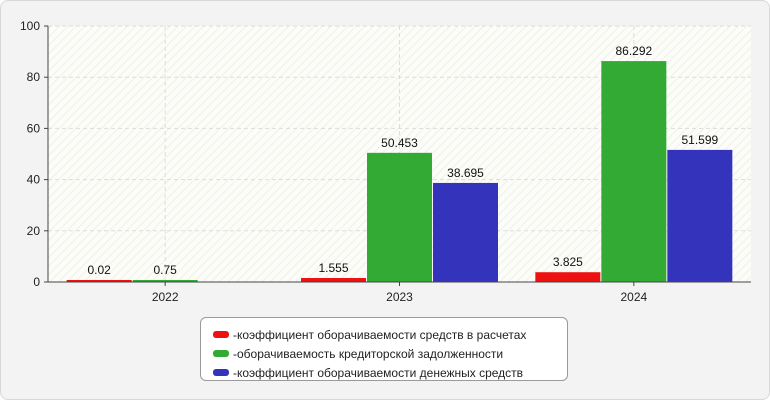 This screenshot has width=770, height=400. What do you see at coordinates (34, 128) in the screenshot?
I see `y-tick-label: 60` at bounding box center [34, 128].